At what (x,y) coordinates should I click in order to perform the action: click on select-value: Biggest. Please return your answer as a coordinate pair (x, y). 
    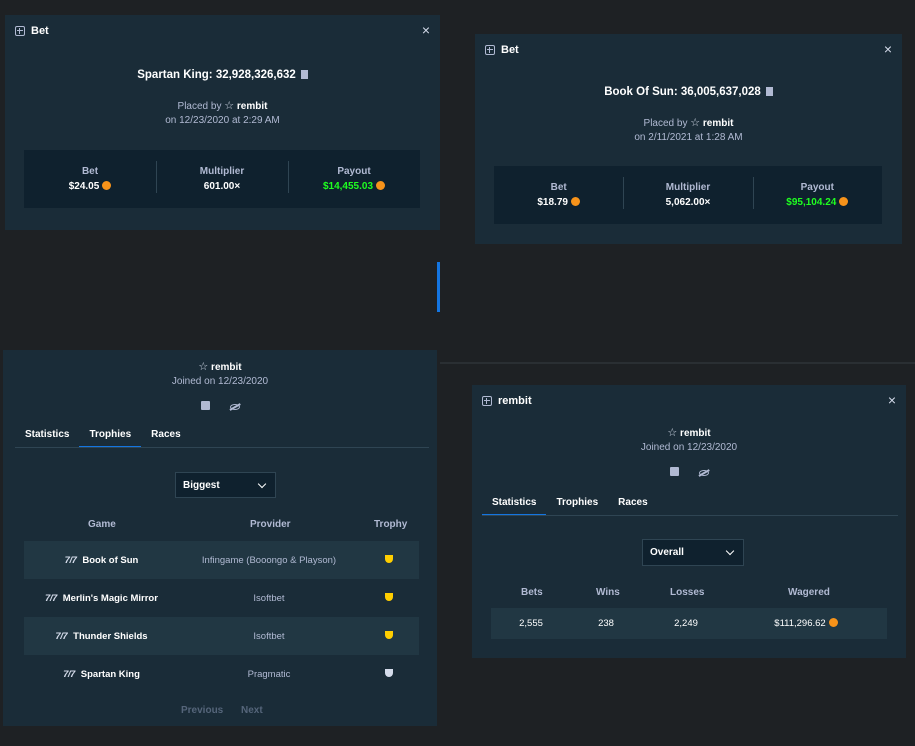
    Looking at the image, I should click on (201, 485).